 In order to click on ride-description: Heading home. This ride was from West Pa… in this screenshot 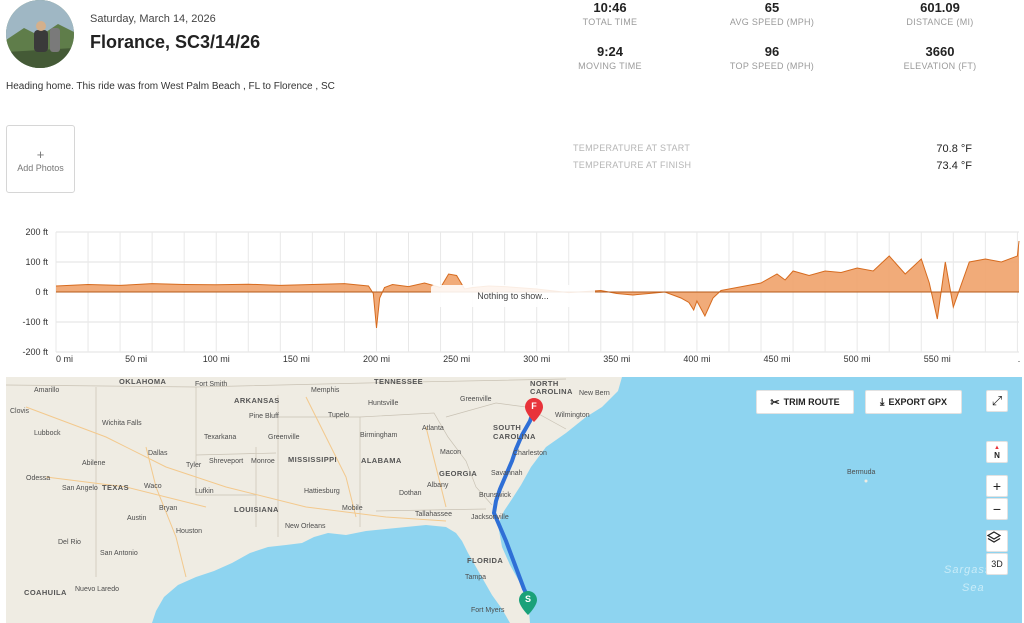, I will do `click(170, 86)`.